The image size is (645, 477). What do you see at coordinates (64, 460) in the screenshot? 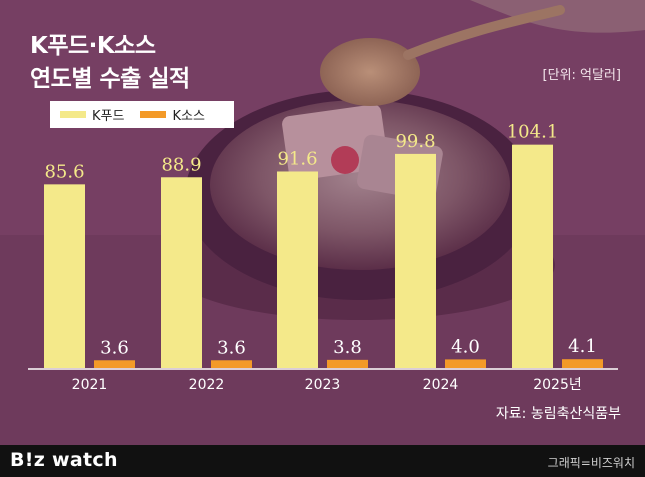
I see `bizwatch-logo: B!z watch` at bounding box center [64, 460].